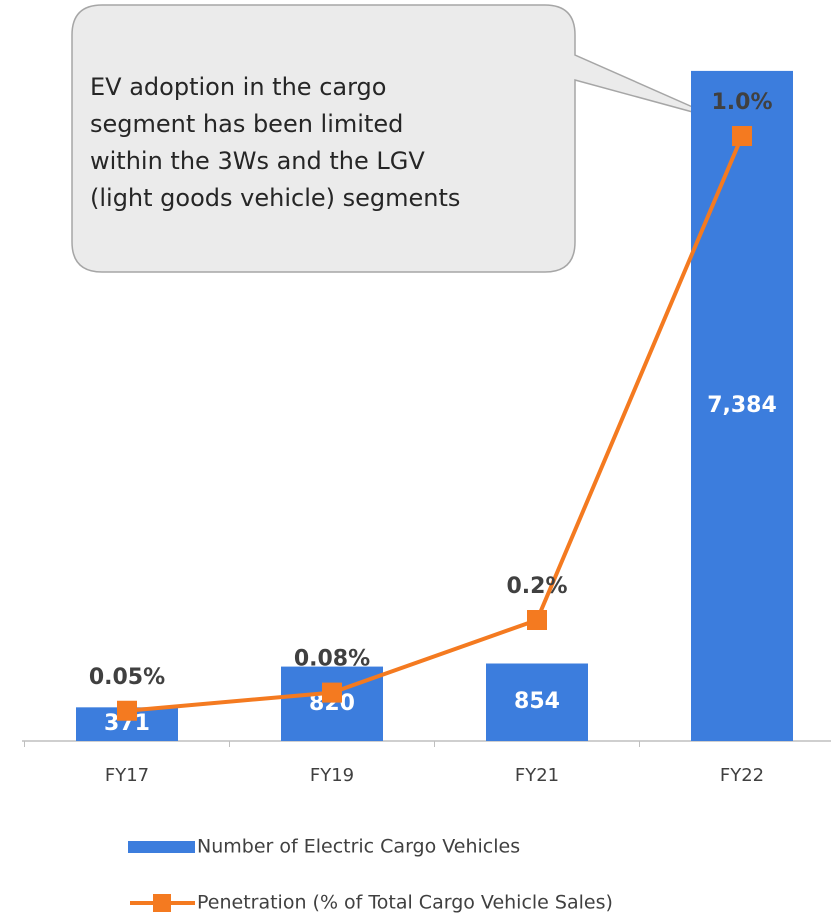 Image resolution: width=831 pixels, height=913 pixels. What do you see at coordinates (257, 161) in the screenshot?
I see `callout-line: within the 3Ws and the LGV` at bounding box center [257, 161].